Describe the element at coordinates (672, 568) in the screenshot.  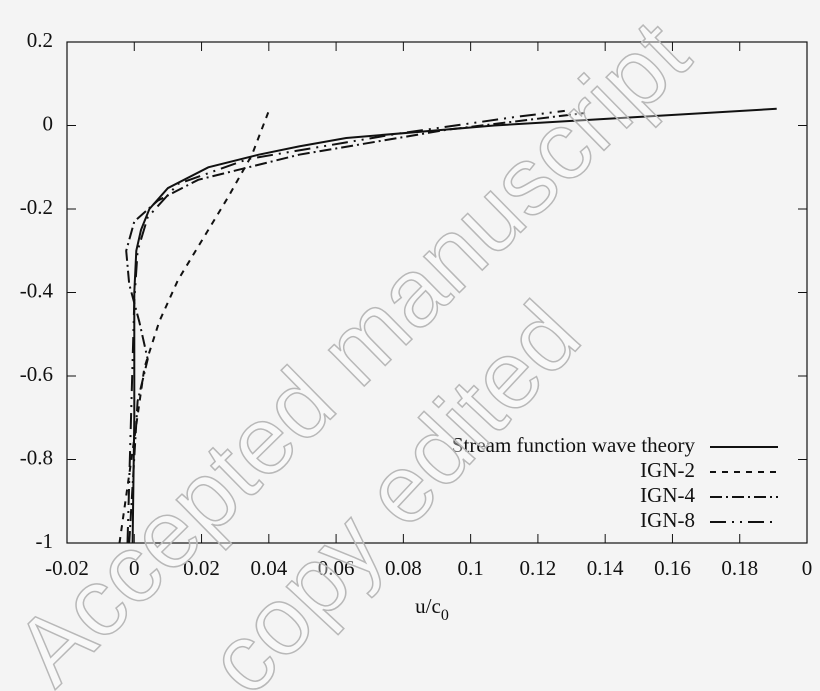
I see `x-tick-label: 0.16` at that location.